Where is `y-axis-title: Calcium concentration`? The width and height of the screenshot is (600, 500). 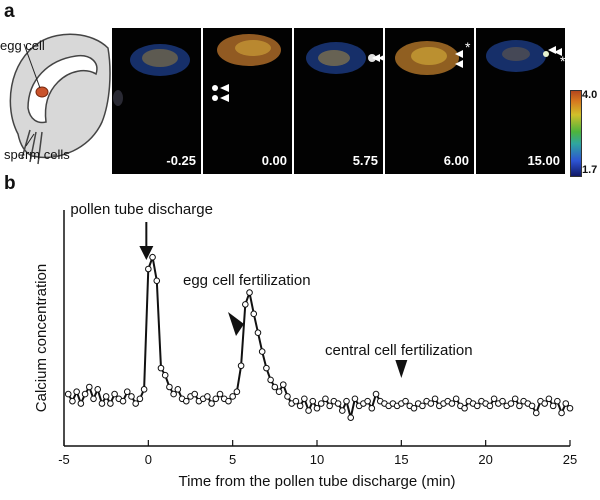
y-axis-title: Calcium concentration is located at coordinates (41, 338).